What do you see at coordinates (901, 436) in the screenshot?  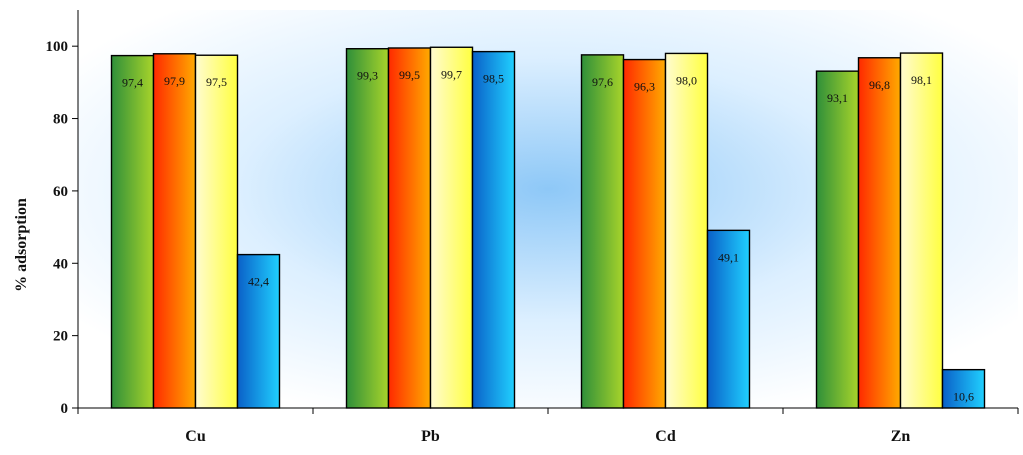 I see `x-category-label: Zn` at bounding box center [901, 436].